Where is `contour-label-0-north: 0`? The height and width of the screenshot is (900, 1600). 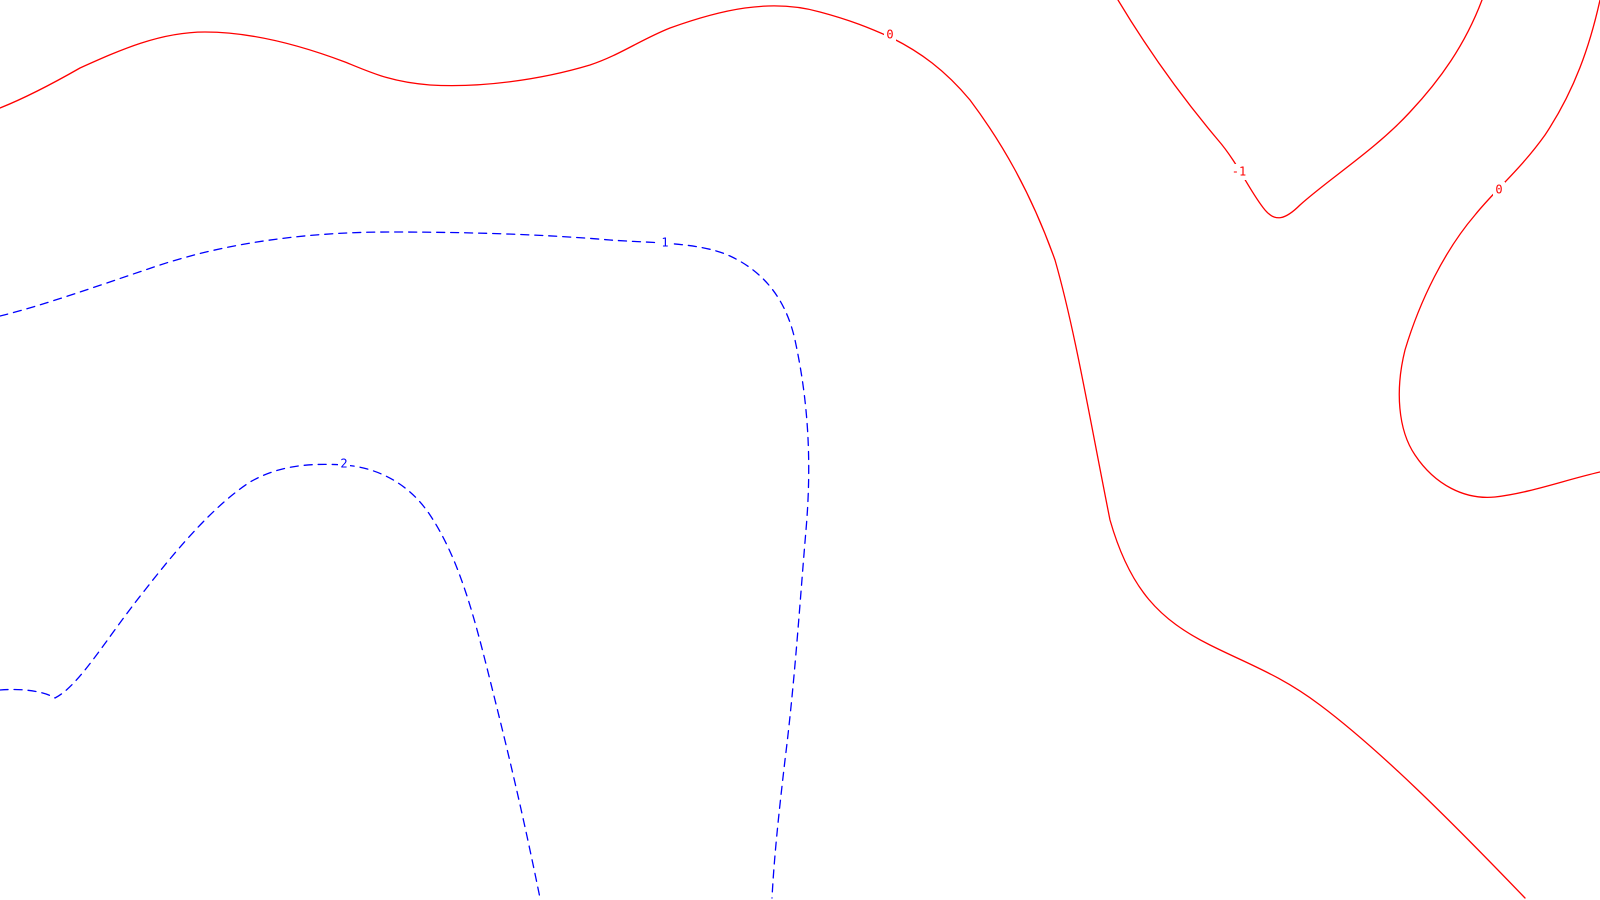 contour-label-0-north: 0 is located at coordinates (889, 35).